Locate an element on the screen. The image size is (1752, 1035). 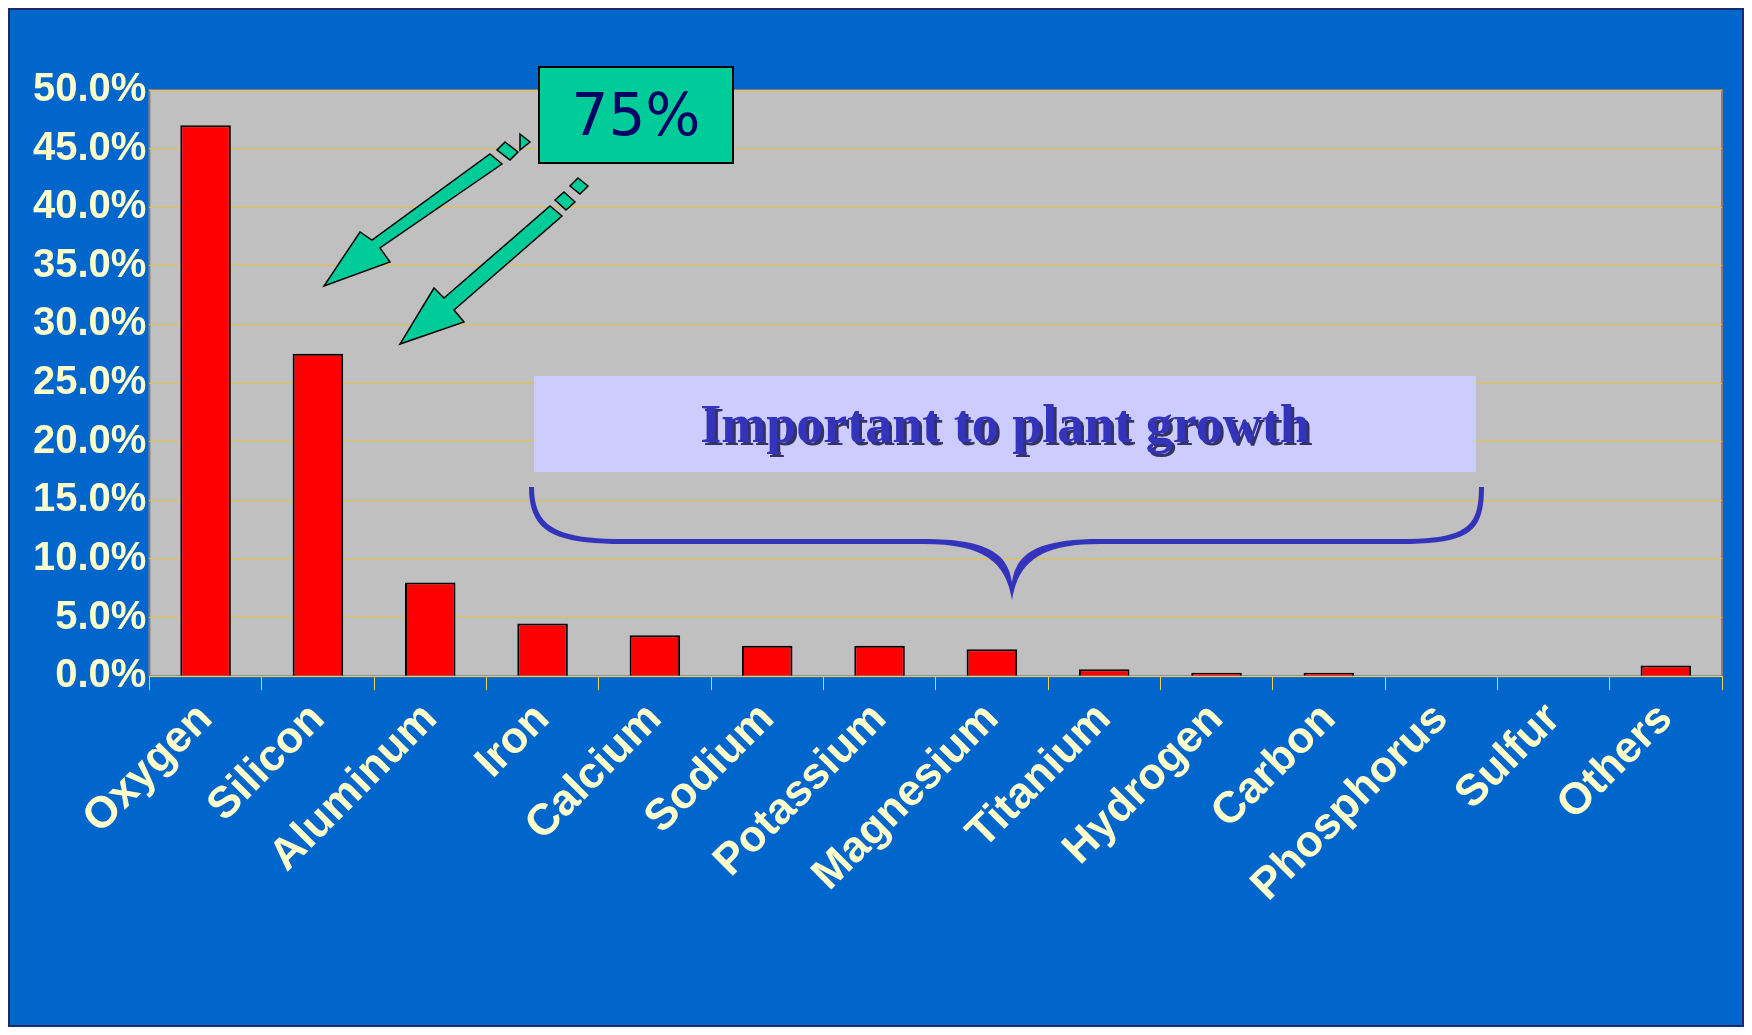
y-tick-label: 0.0% is located at coordinates (101, 673).